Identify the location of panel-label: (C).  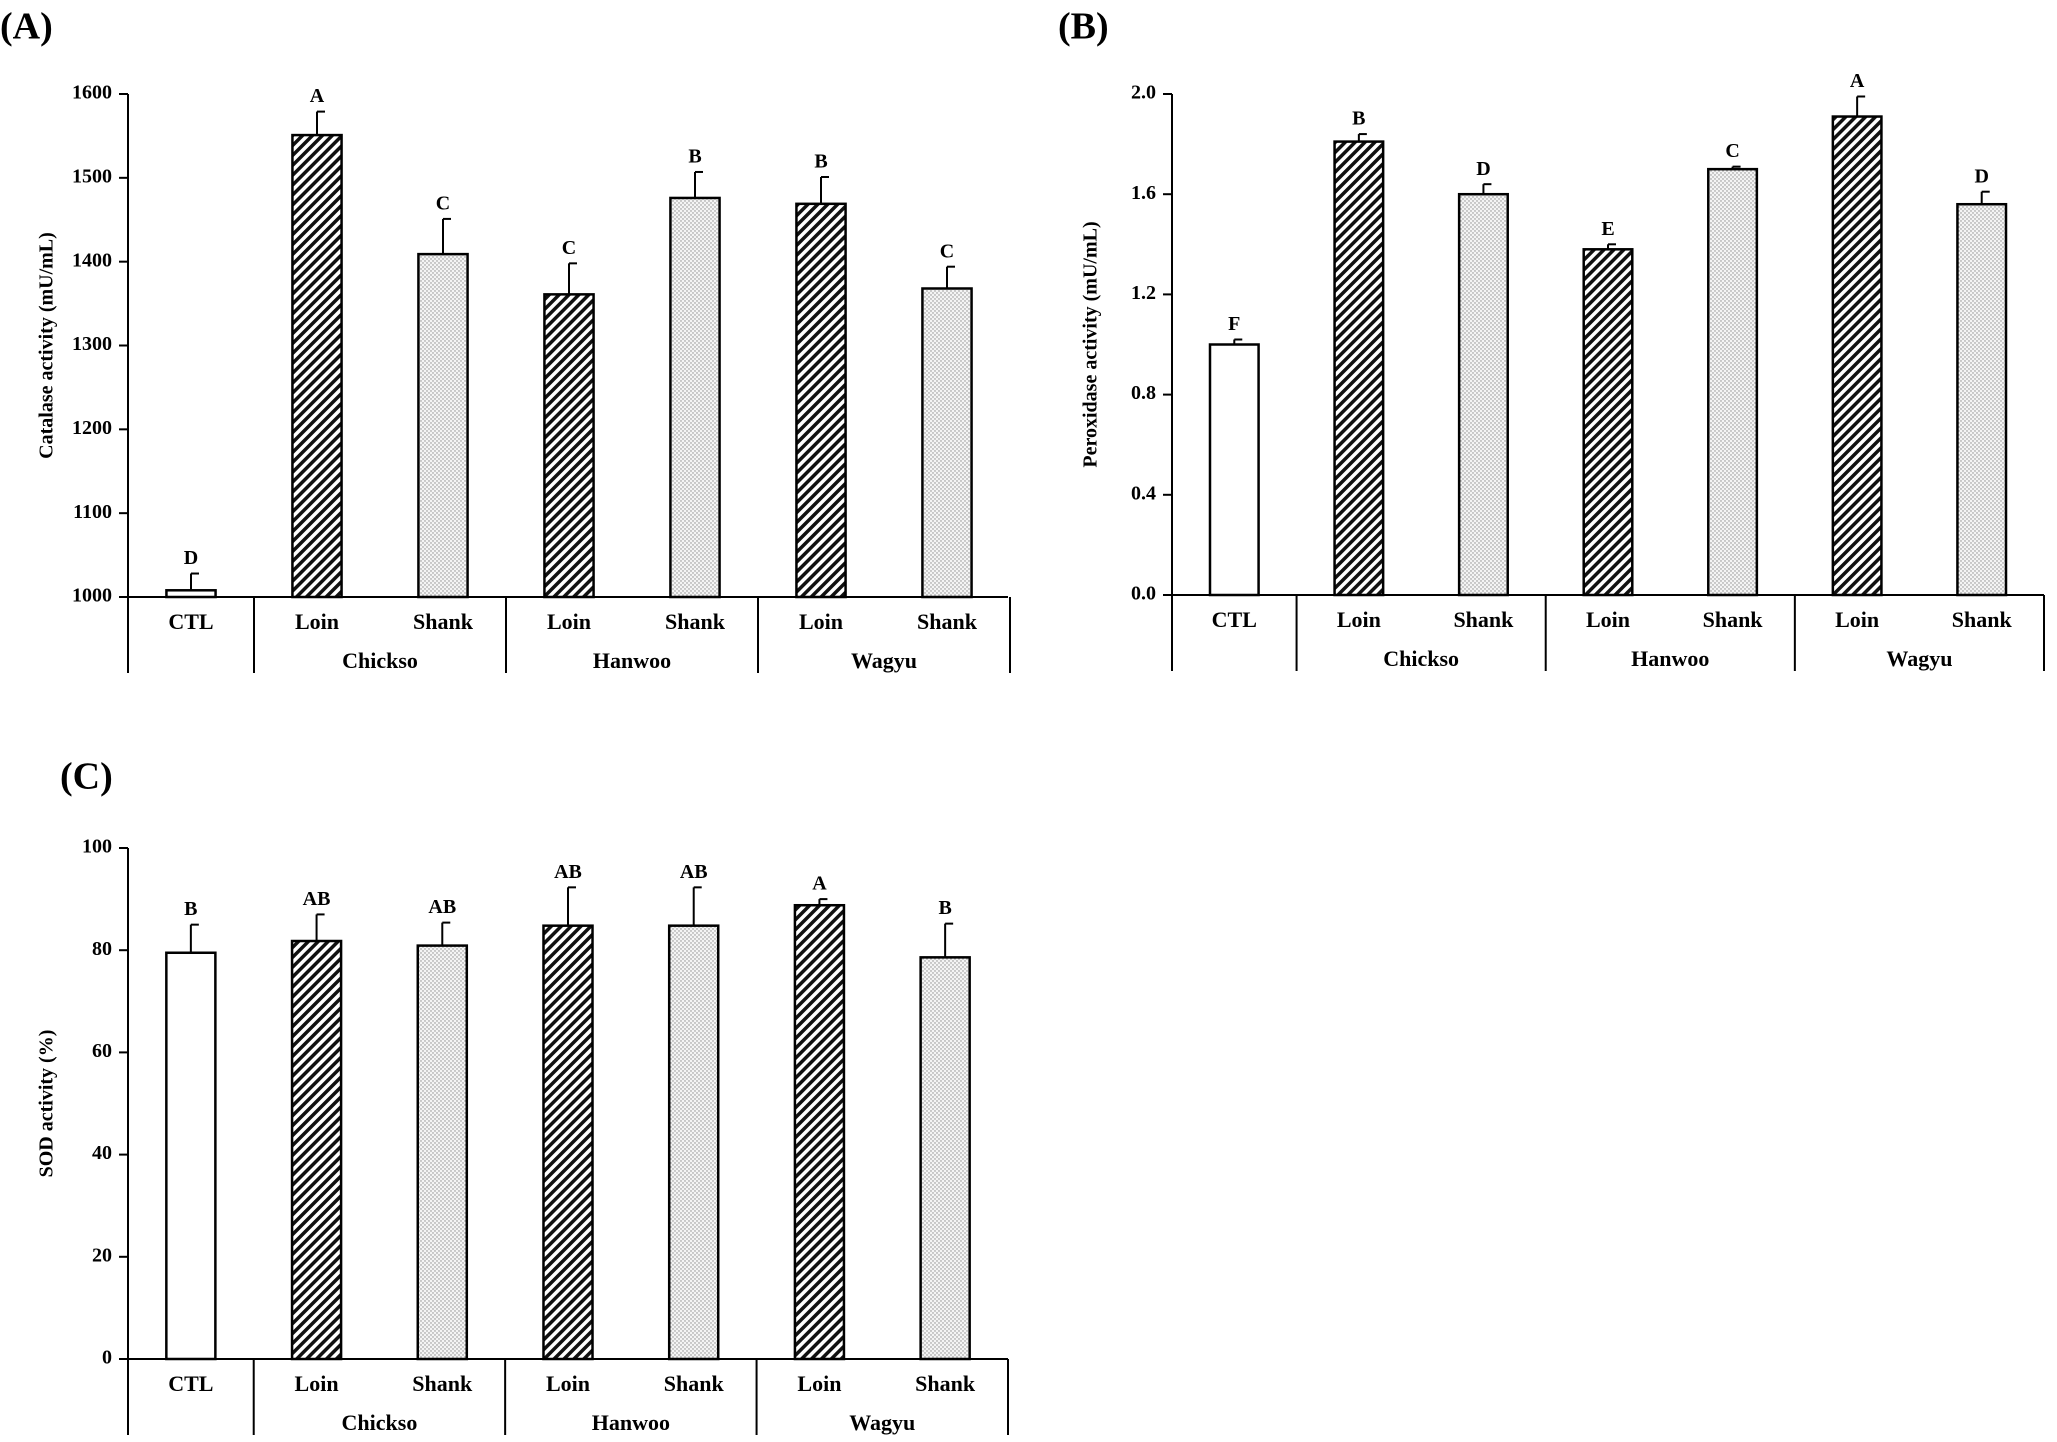
(86, 777).